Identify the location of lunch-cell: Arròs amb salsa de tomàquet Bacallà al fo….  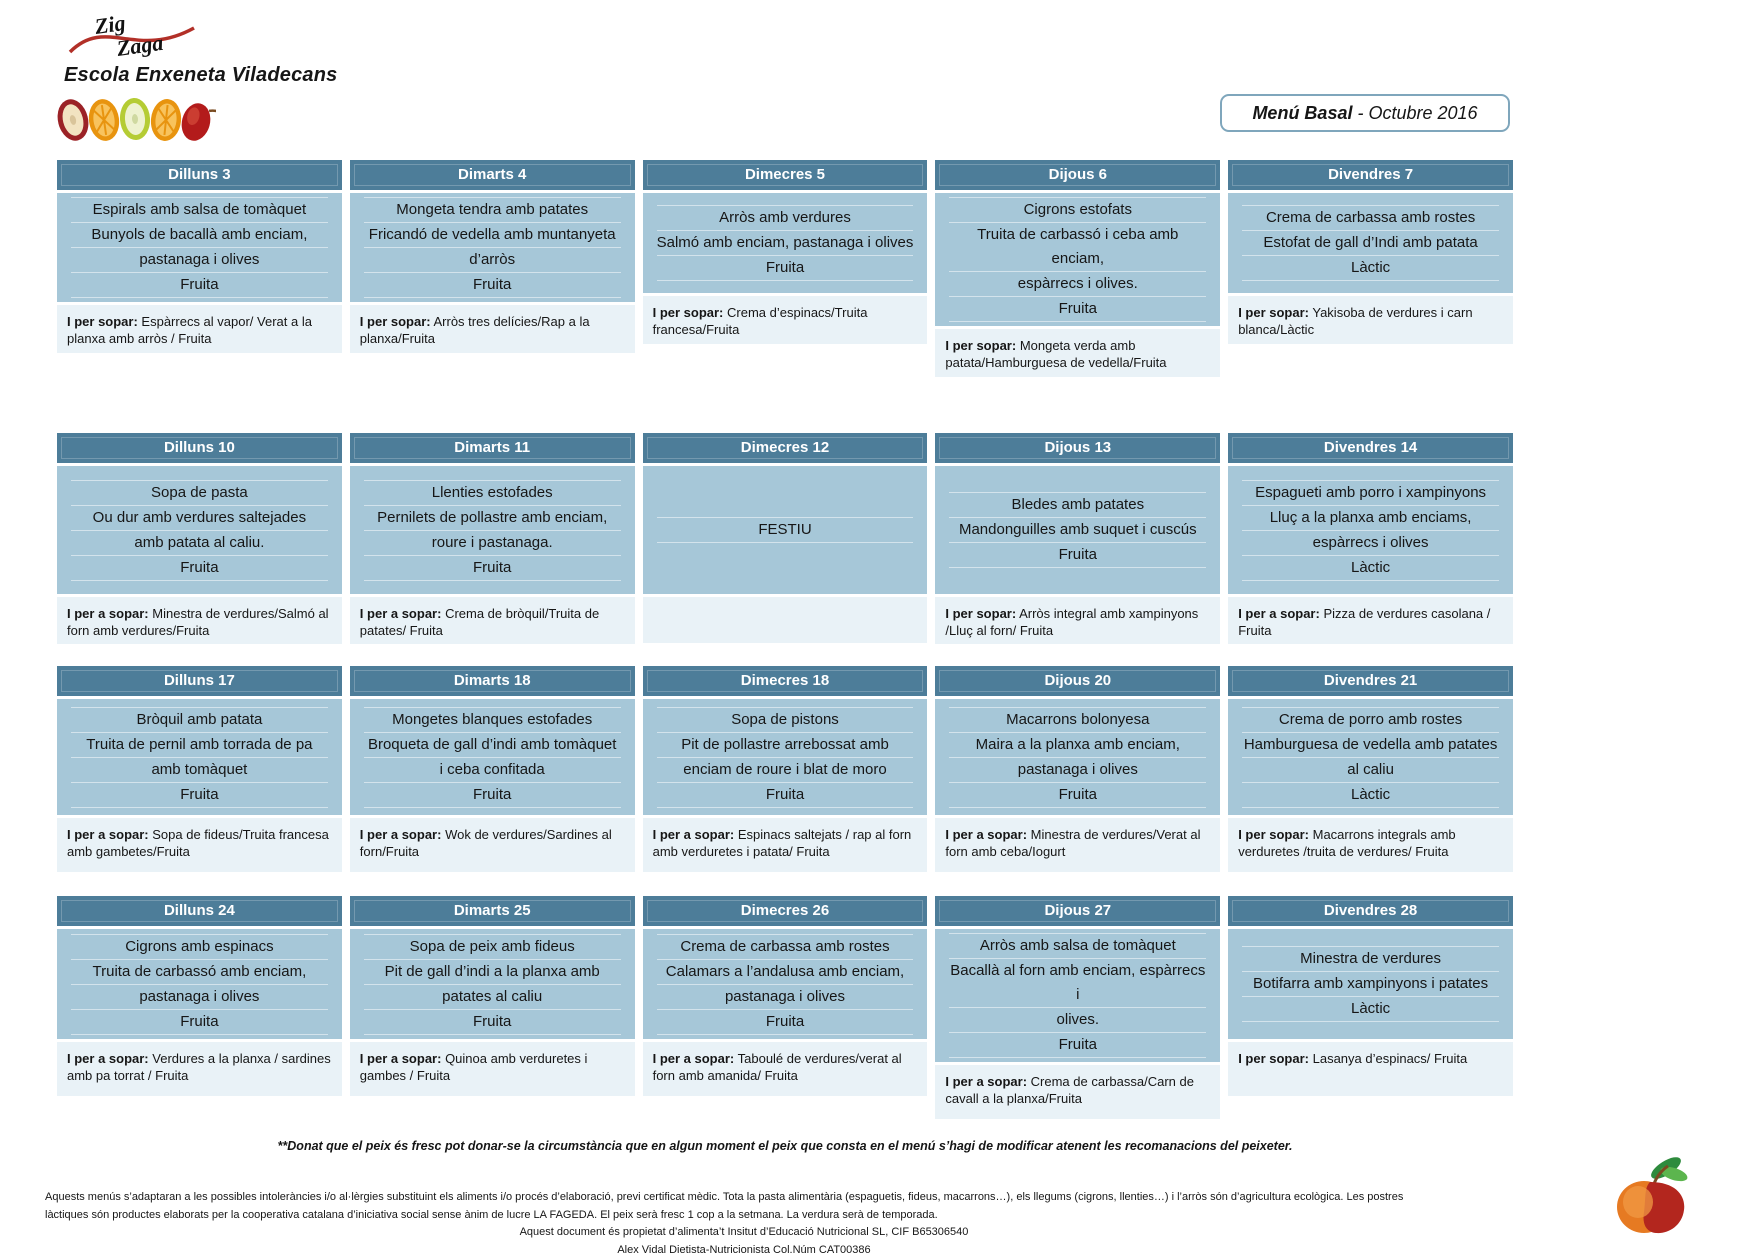
(1078, 995).